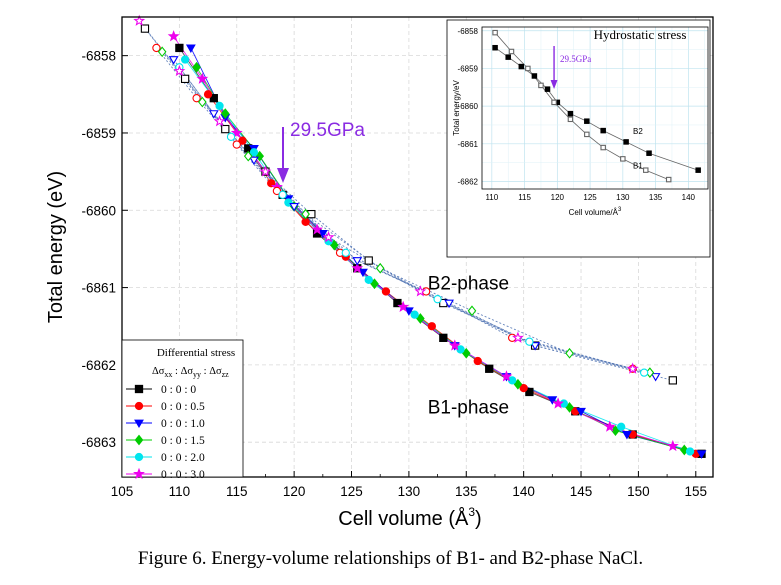  I want to click on inset-b1-label: B1, so click(638, 165).